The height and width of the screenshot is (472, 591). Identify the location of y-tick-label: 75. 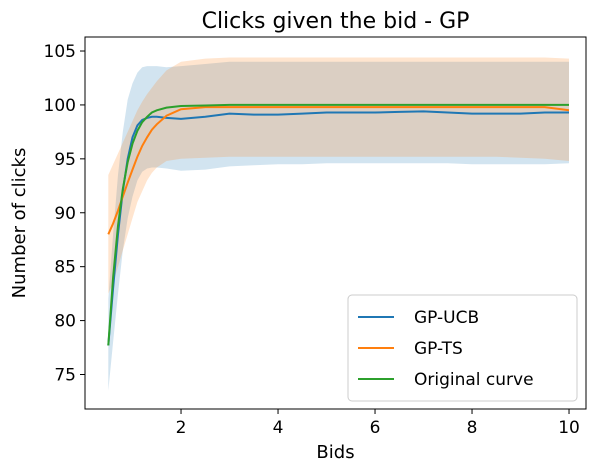
(65, 375).